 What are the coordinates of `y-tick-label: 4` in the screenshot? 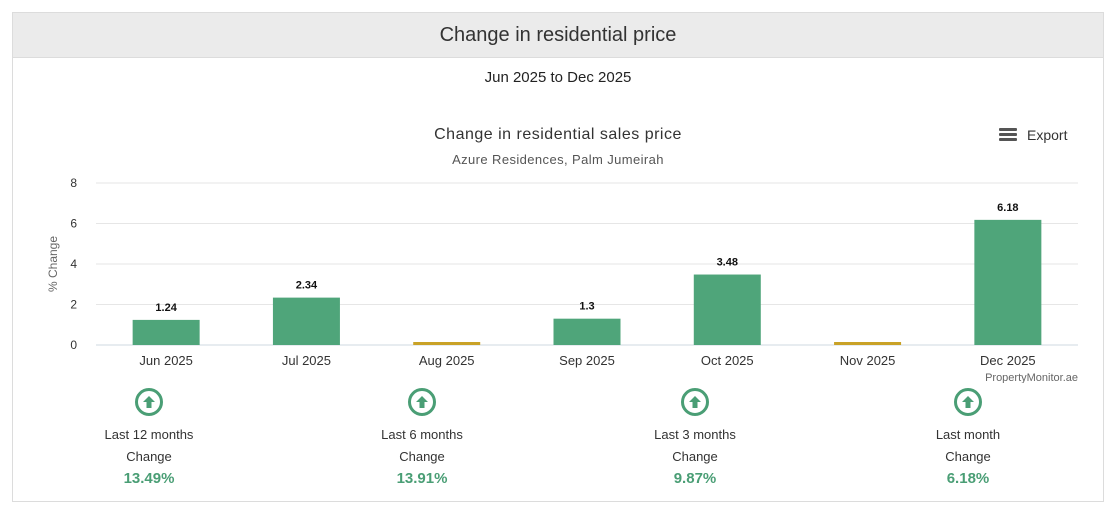 It's located at (73, 264).